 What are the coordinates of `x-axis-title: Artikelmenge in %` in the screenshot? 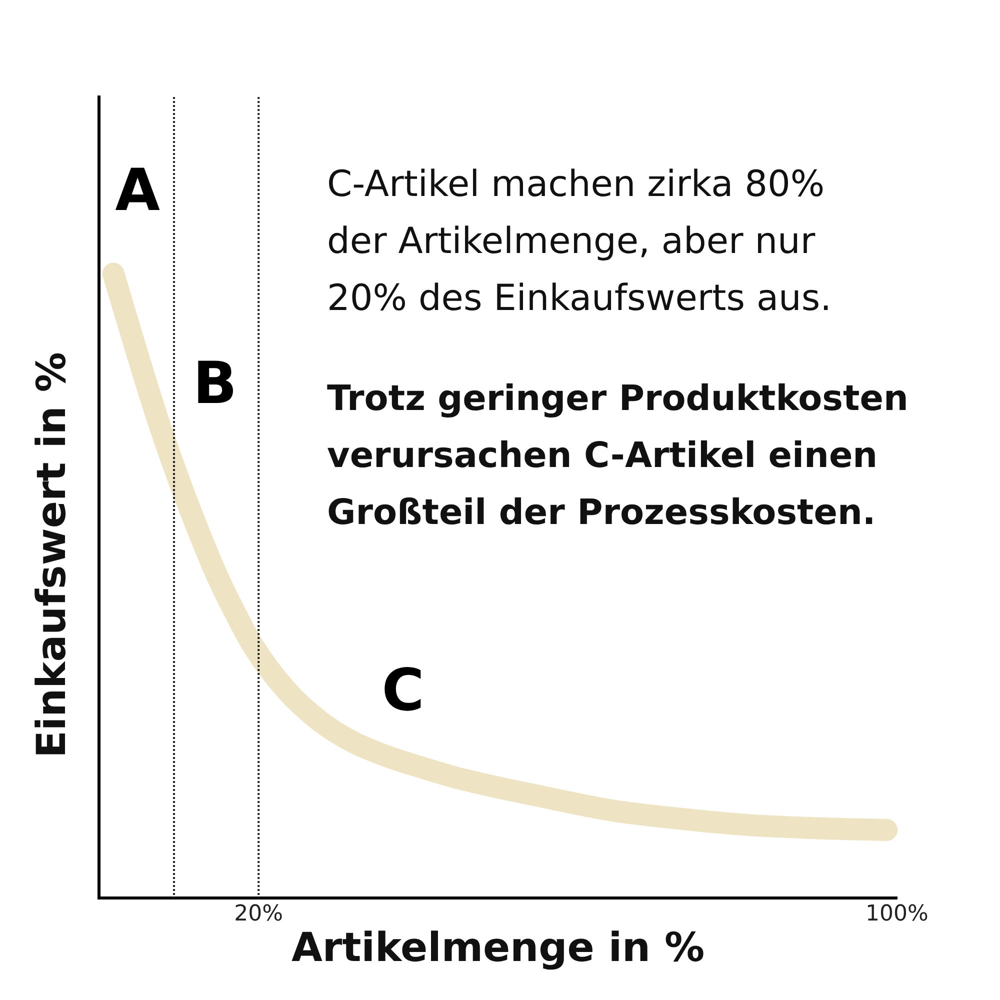 It's located at (498, 948).